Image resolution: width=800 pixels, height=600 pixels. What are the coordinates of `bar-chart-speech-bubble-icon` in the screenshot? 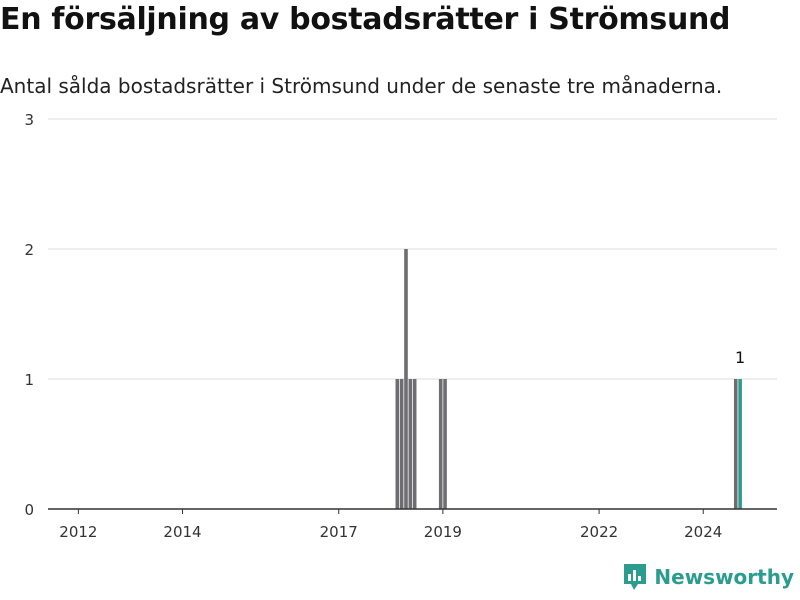 It's located at (635, 577).